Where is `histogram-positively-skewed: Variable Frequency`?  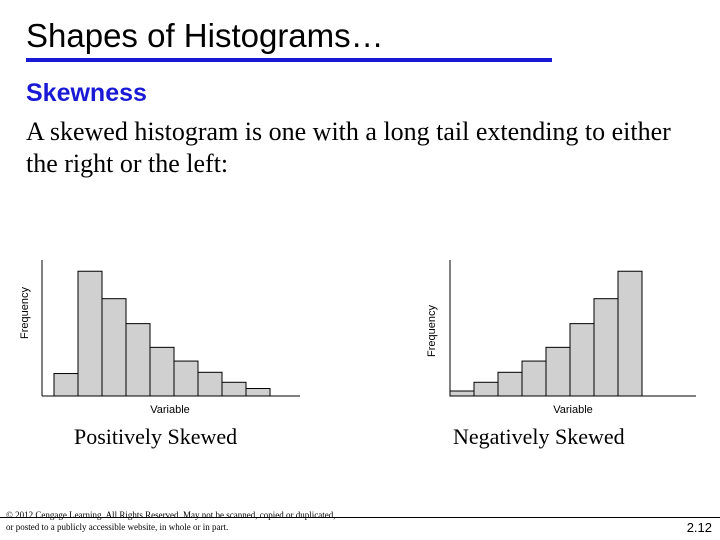 histogram-positively-skewed: Variable Frequency is located at coordinates (159, 338).